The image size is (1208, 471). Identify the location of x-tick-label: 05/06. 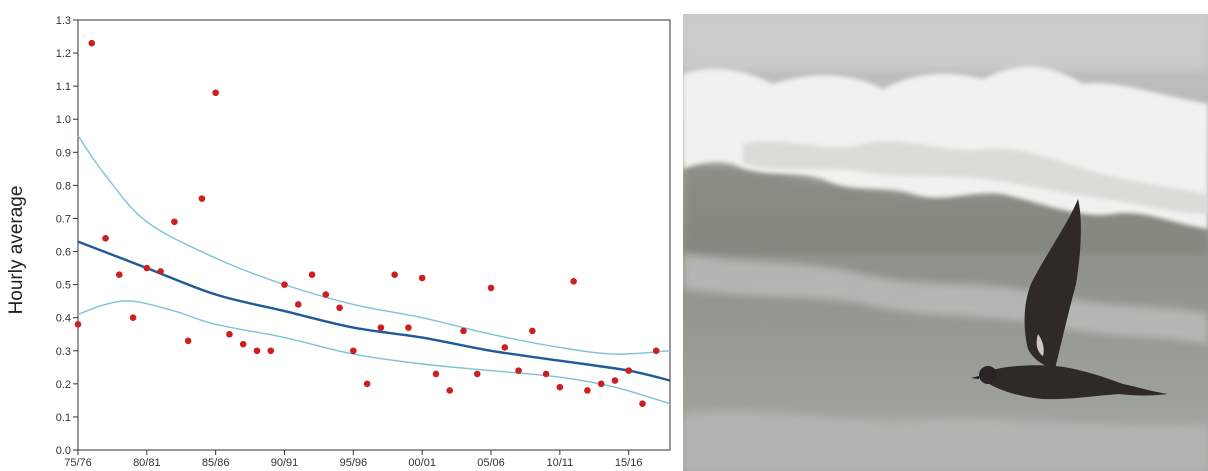
(491, 463).